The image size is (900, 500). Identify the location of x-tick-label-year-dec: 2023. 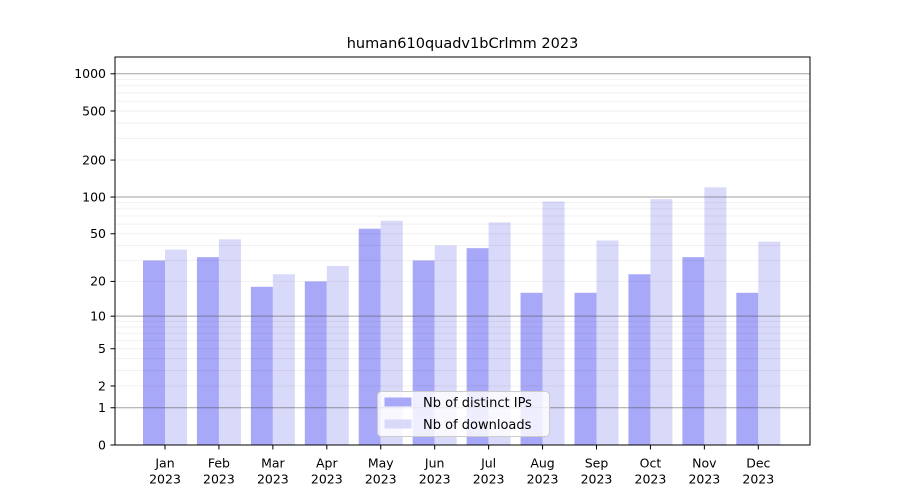
(758, 479).